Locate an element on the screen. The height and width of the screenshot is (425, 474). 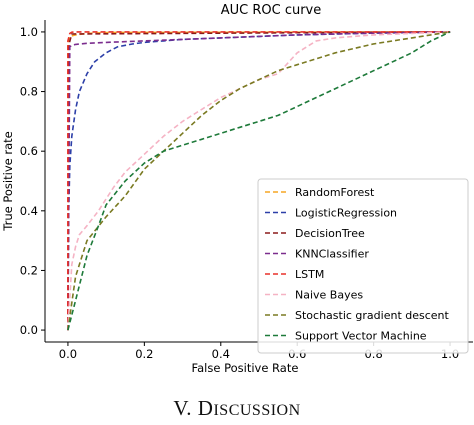
legend-entry: LSTM is located at coordinates (309, 274).